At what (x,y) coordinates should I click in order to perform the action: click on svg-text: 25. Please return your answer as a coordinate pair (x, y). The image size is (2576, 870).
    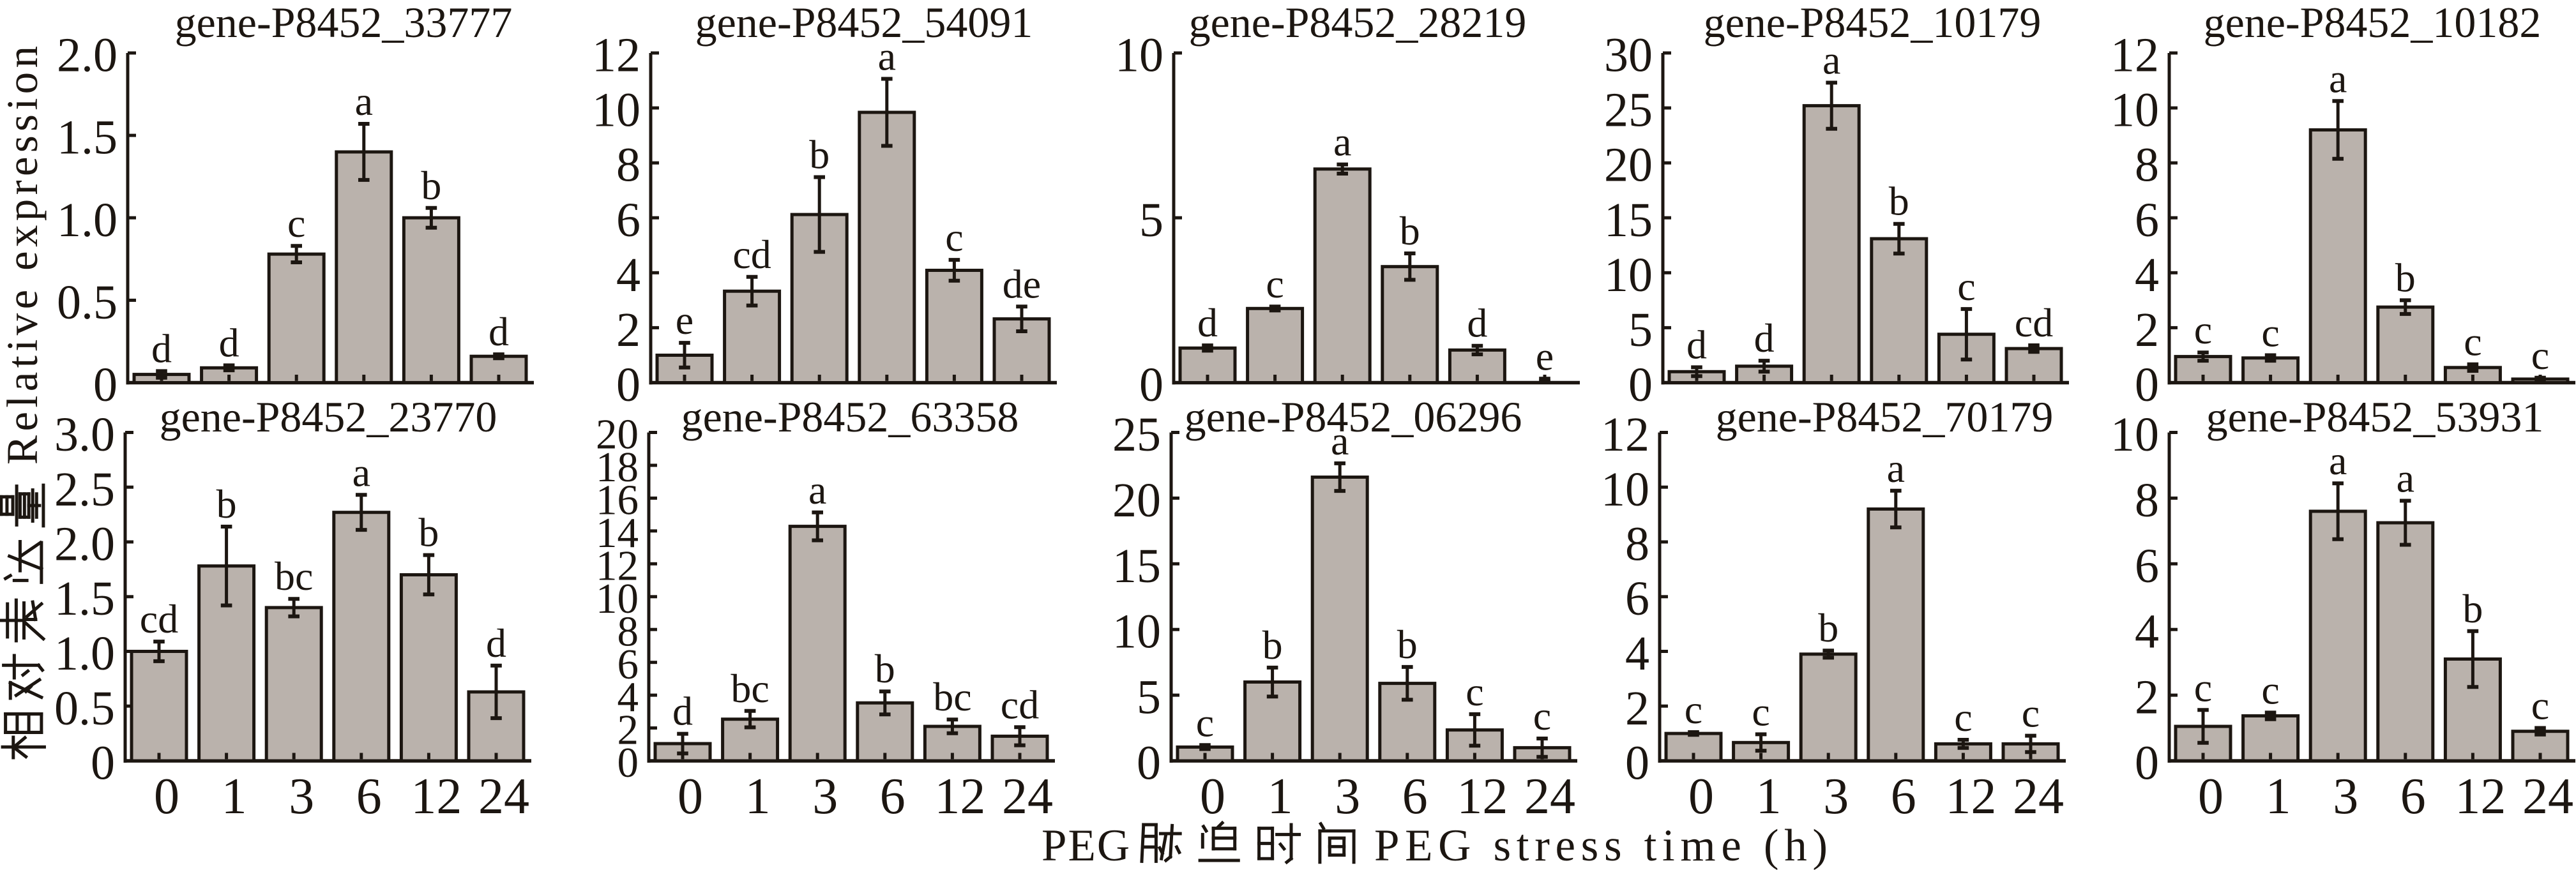
    Looking at the image, I should click on (1629, 111).